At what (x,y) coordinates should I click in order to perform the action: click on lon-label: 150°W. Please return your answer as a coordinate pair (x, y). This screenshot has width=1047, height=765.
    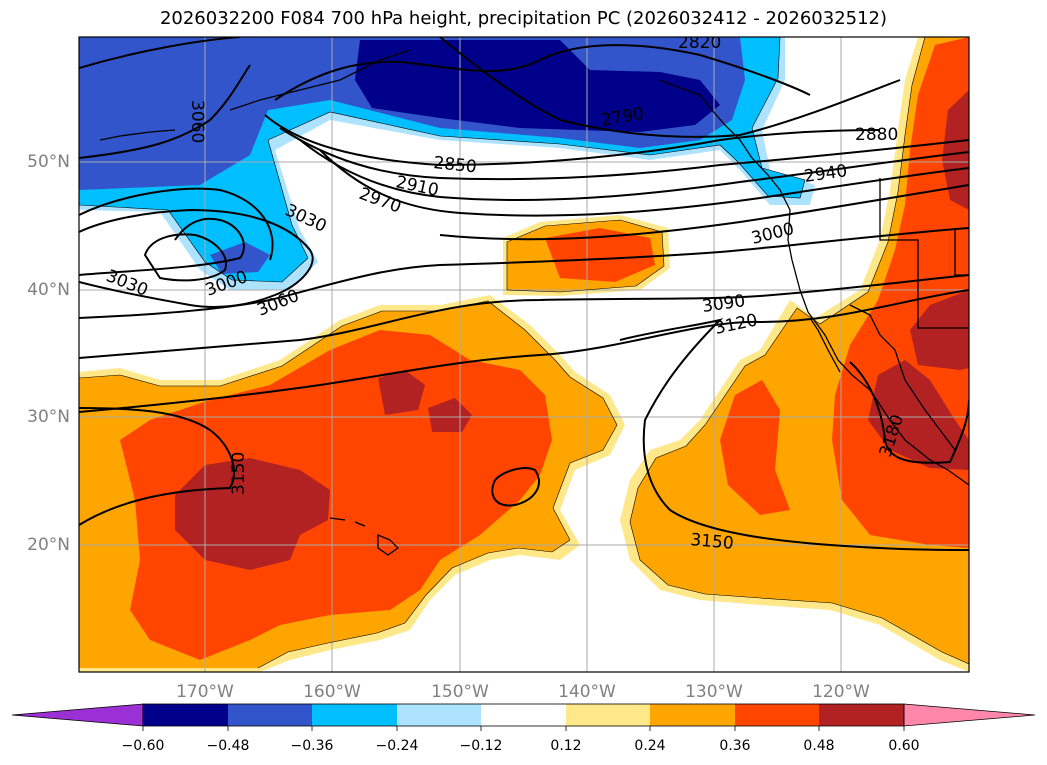
    Looking at the image, I should click on (460, 692).